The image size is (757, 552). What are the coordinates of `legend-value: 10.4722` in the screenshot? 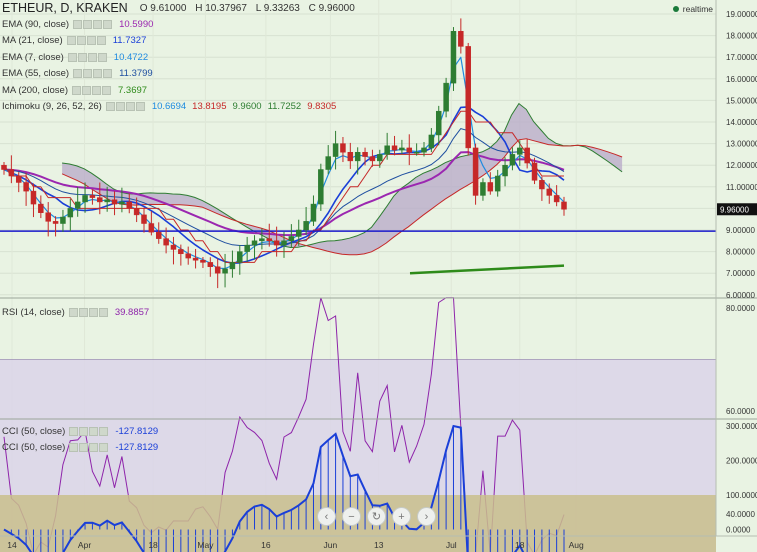 It's located at (131, 57).